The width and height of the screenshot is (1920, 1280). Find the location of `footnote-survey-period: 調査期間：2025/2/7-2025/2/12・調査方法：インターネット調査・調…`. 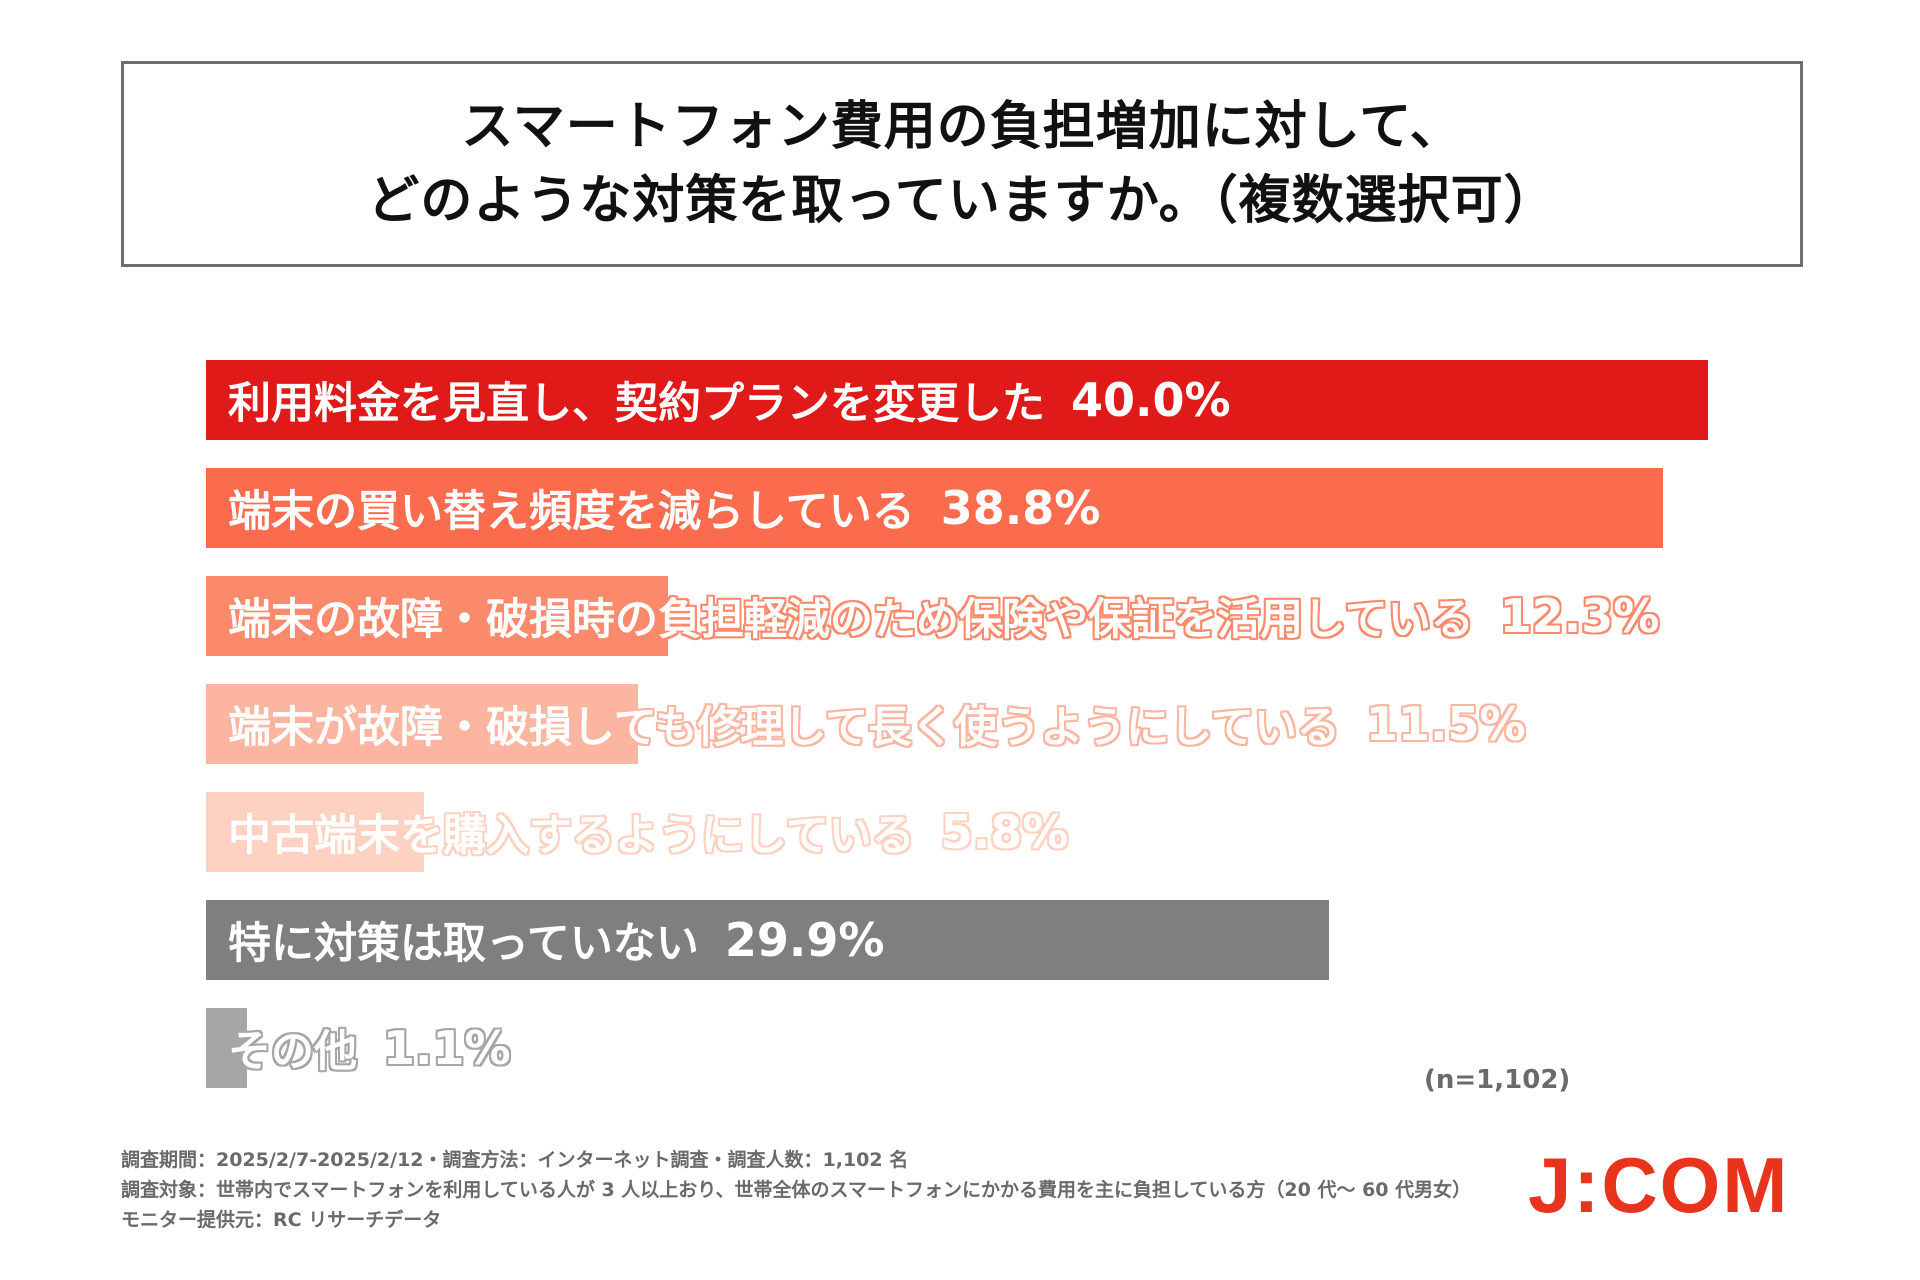

footnote-survey-period: 調査期間：2025/2/7-2025/2/12・調査方法：インターネット調査・調… is located at coordinates (515, 1160).